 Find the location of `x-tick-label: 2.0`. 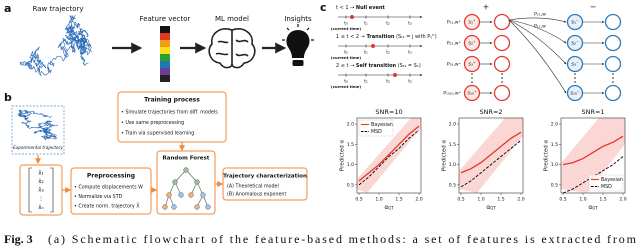

x-tick-label: 2.0 is located at coordinates (520, 200).